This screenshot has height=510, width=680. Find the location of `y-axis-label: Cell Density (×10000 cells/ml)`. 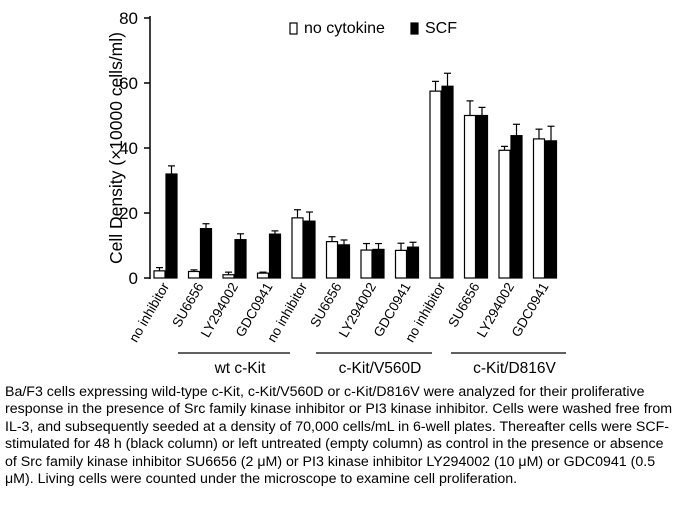

y-axis-label: Cell Density (×10000 cells/ml) is located at coordinates (116, 148).